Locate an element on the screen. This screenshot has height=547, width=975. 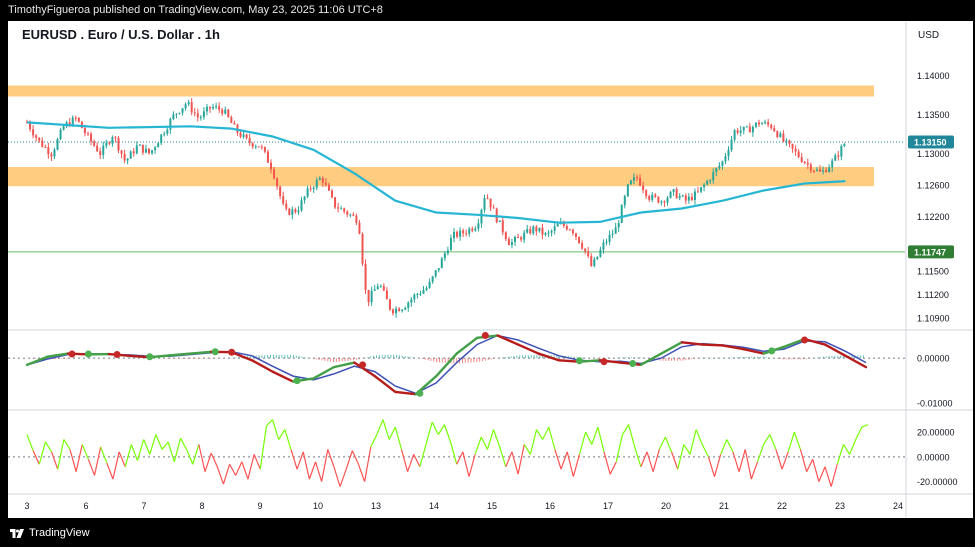
time-tick-label: 22 is located at coordinates (782, 506).